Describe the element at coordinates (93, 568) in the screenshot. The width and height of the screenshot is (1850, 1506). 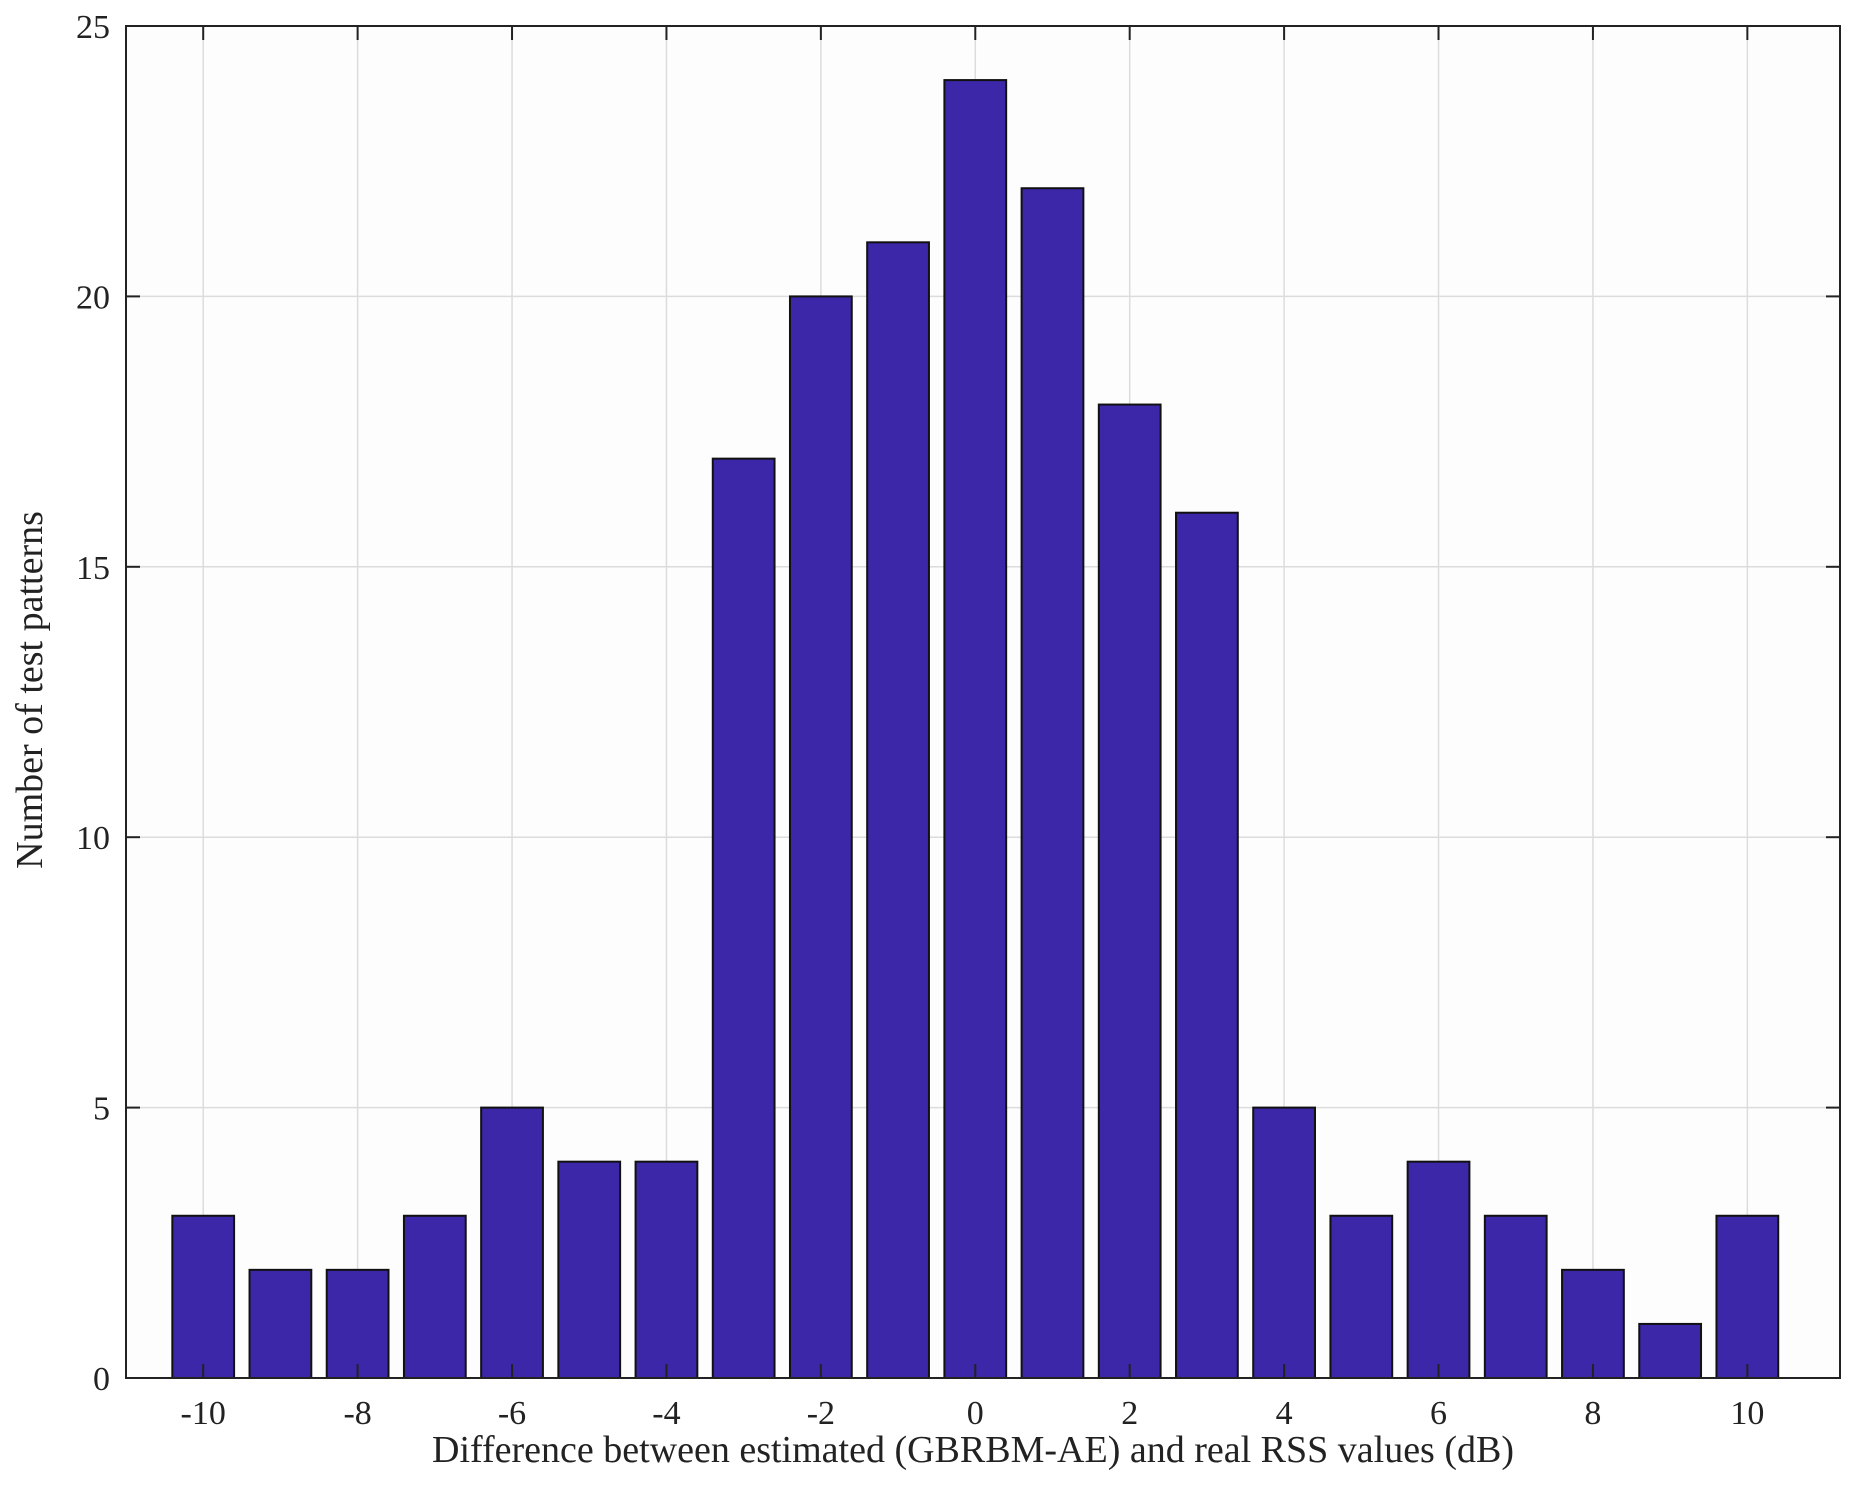
I see `y-tick-label: 15` at that location.